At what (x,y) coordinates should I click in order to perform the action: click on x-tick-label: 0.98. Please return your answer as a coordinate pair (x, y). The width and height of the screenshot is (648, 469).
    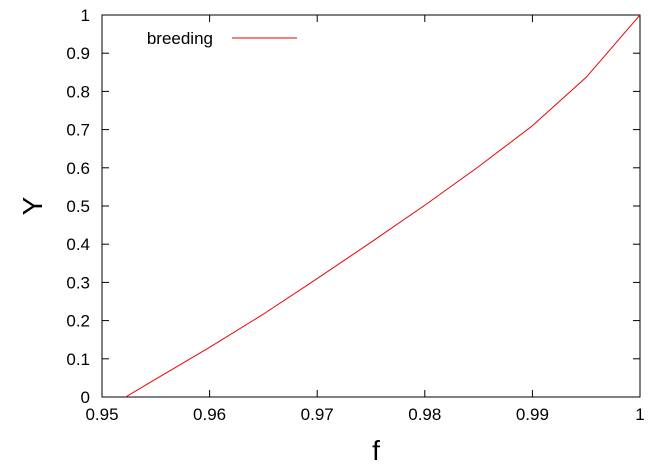
    Looking at the image, I should click on (424, 414).